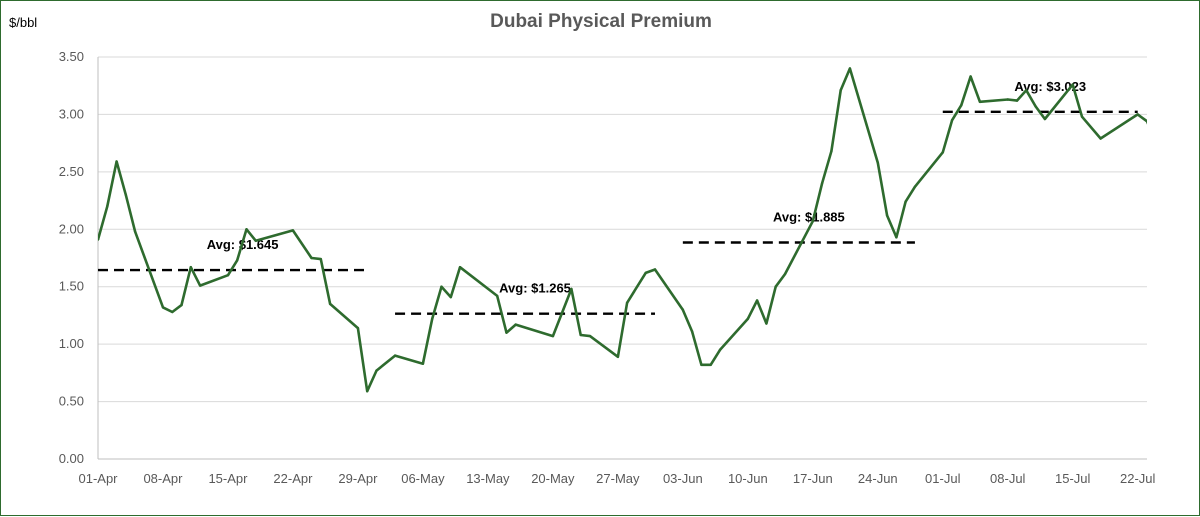  What do you see at coordinates (71, 113) in the screenshot?
I see `y-tick-label: 3.00` at bounding box center [71, 113].